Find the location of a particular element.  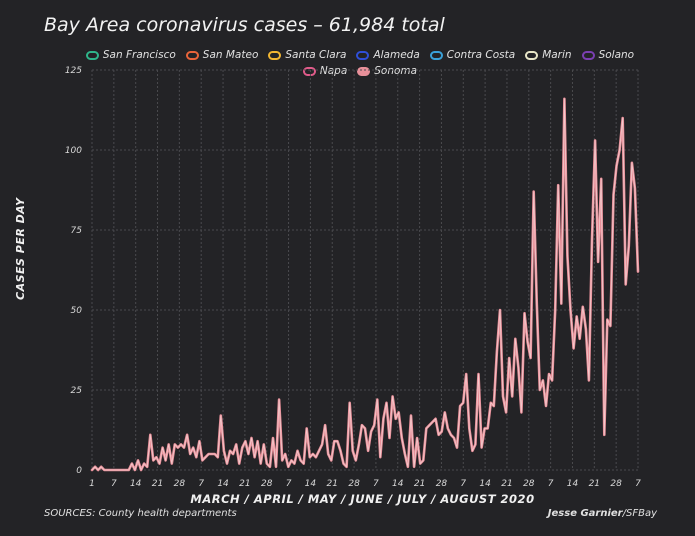

legend-label: Solano is located at coordinates (616, 55).